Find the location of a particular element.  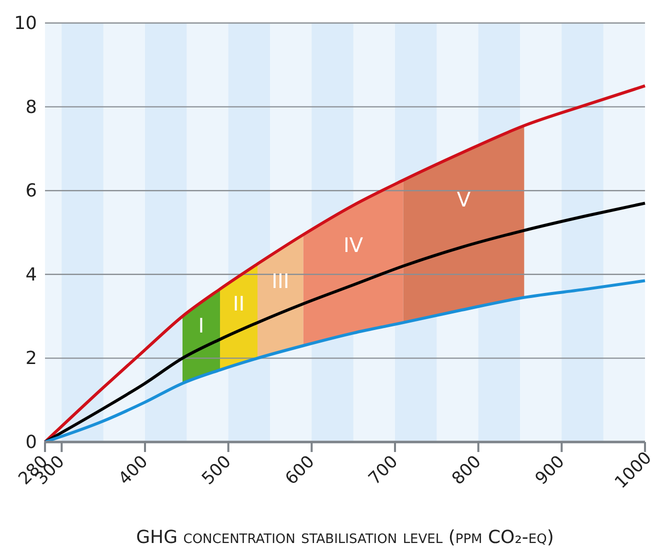

y-tick-label: 0 is located at coordinates (31, 442).